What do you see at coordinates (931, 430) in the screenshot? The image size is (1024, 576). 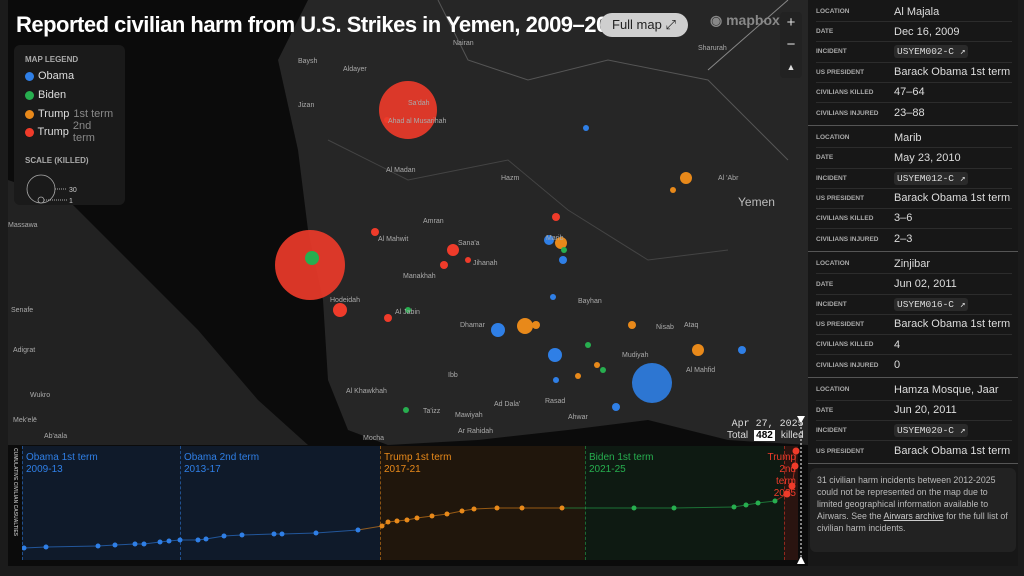 I see `incident-incident-link: USYEM020-C ↗` at bounding box center [931, 430].